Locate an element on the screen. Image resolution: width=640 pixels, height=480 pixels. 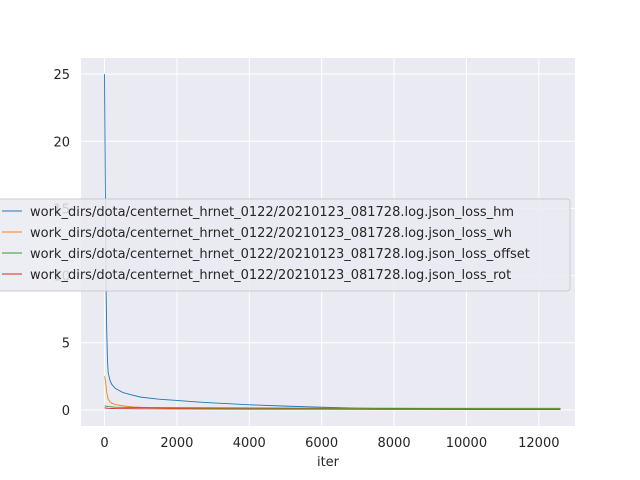
x-tick-label: 12000 is located at coordinates (538, 443).